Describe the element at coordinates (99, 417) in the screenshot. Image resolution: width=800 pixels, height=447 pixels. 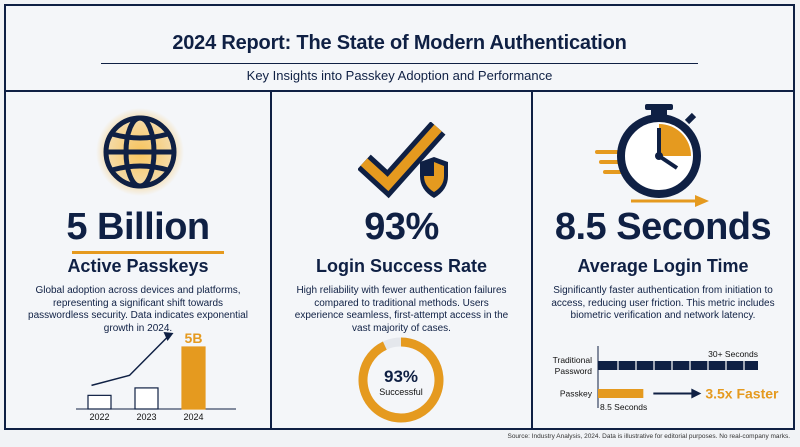
I see `x-tick-label: 2022` at that location.